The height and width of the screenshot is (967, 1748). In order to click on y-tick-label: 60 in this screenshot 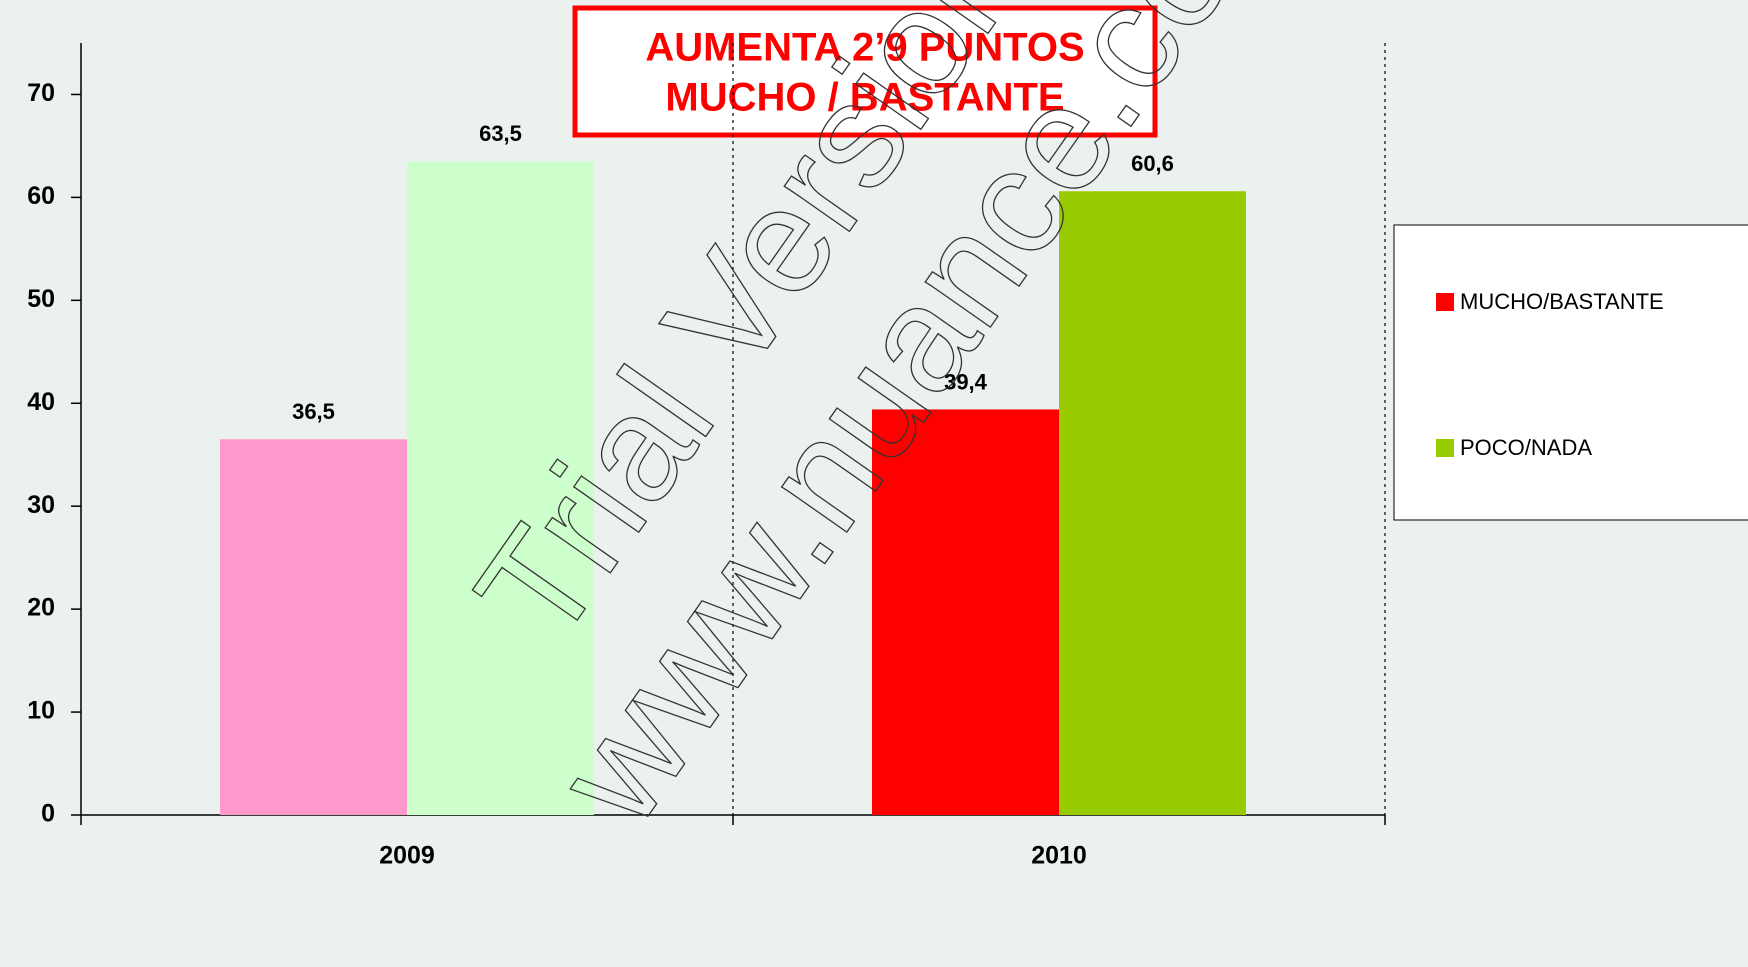, I will do `click(41, 196)`.